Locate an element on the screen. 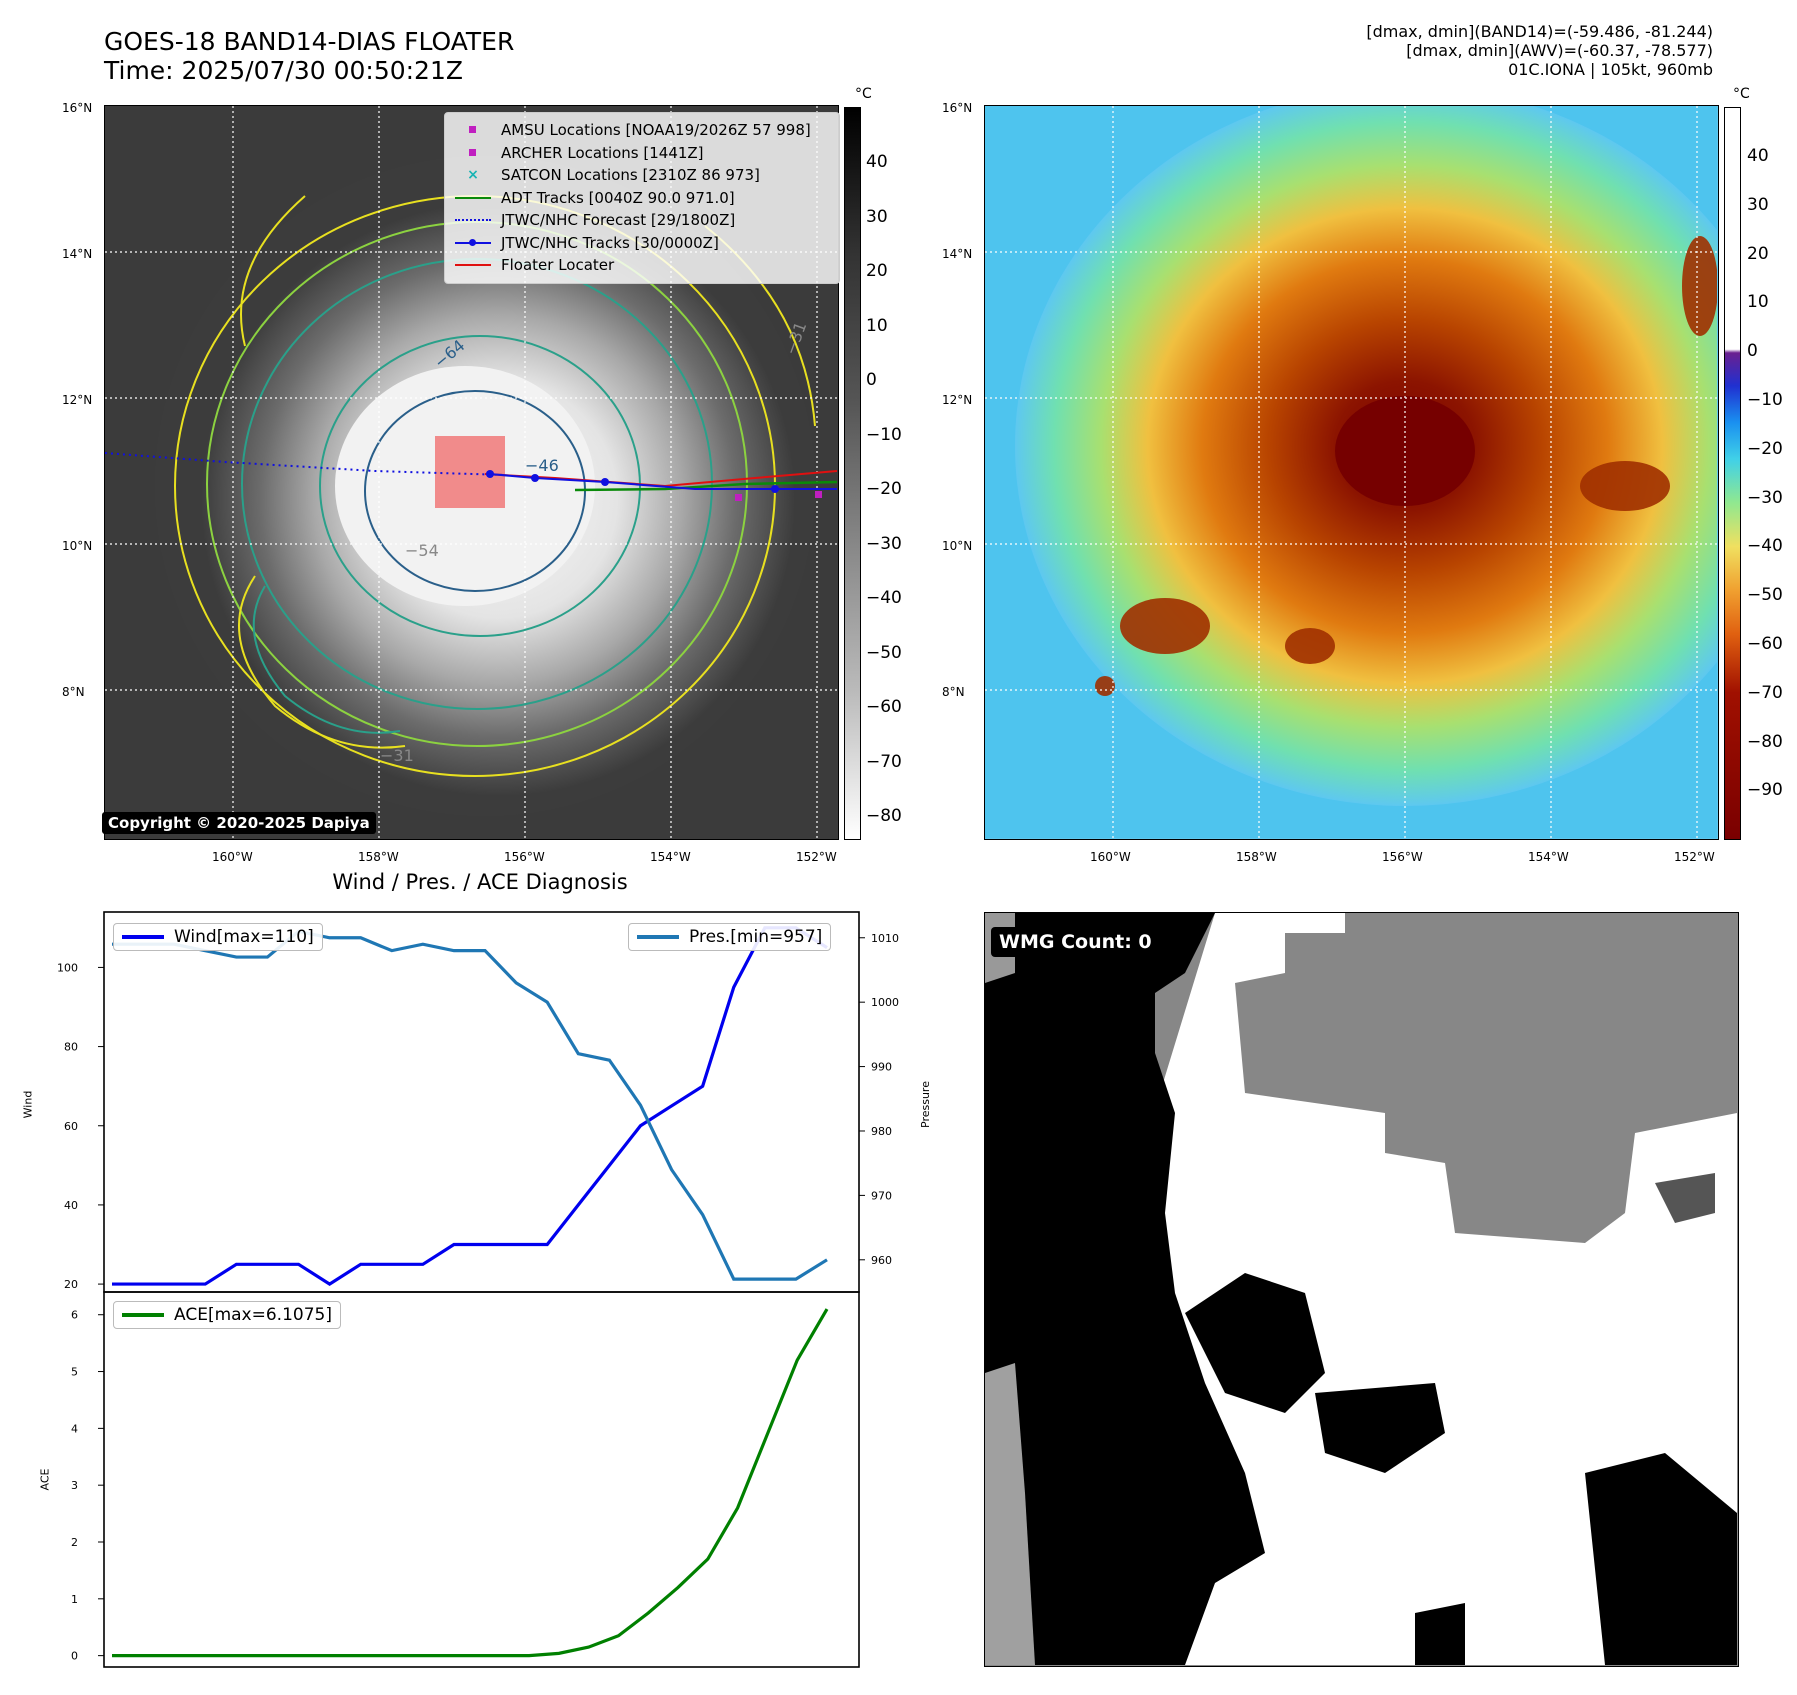 The image size is (1797, 1695). ace-tick-label: 3 is located at coordinates (74, 1485).